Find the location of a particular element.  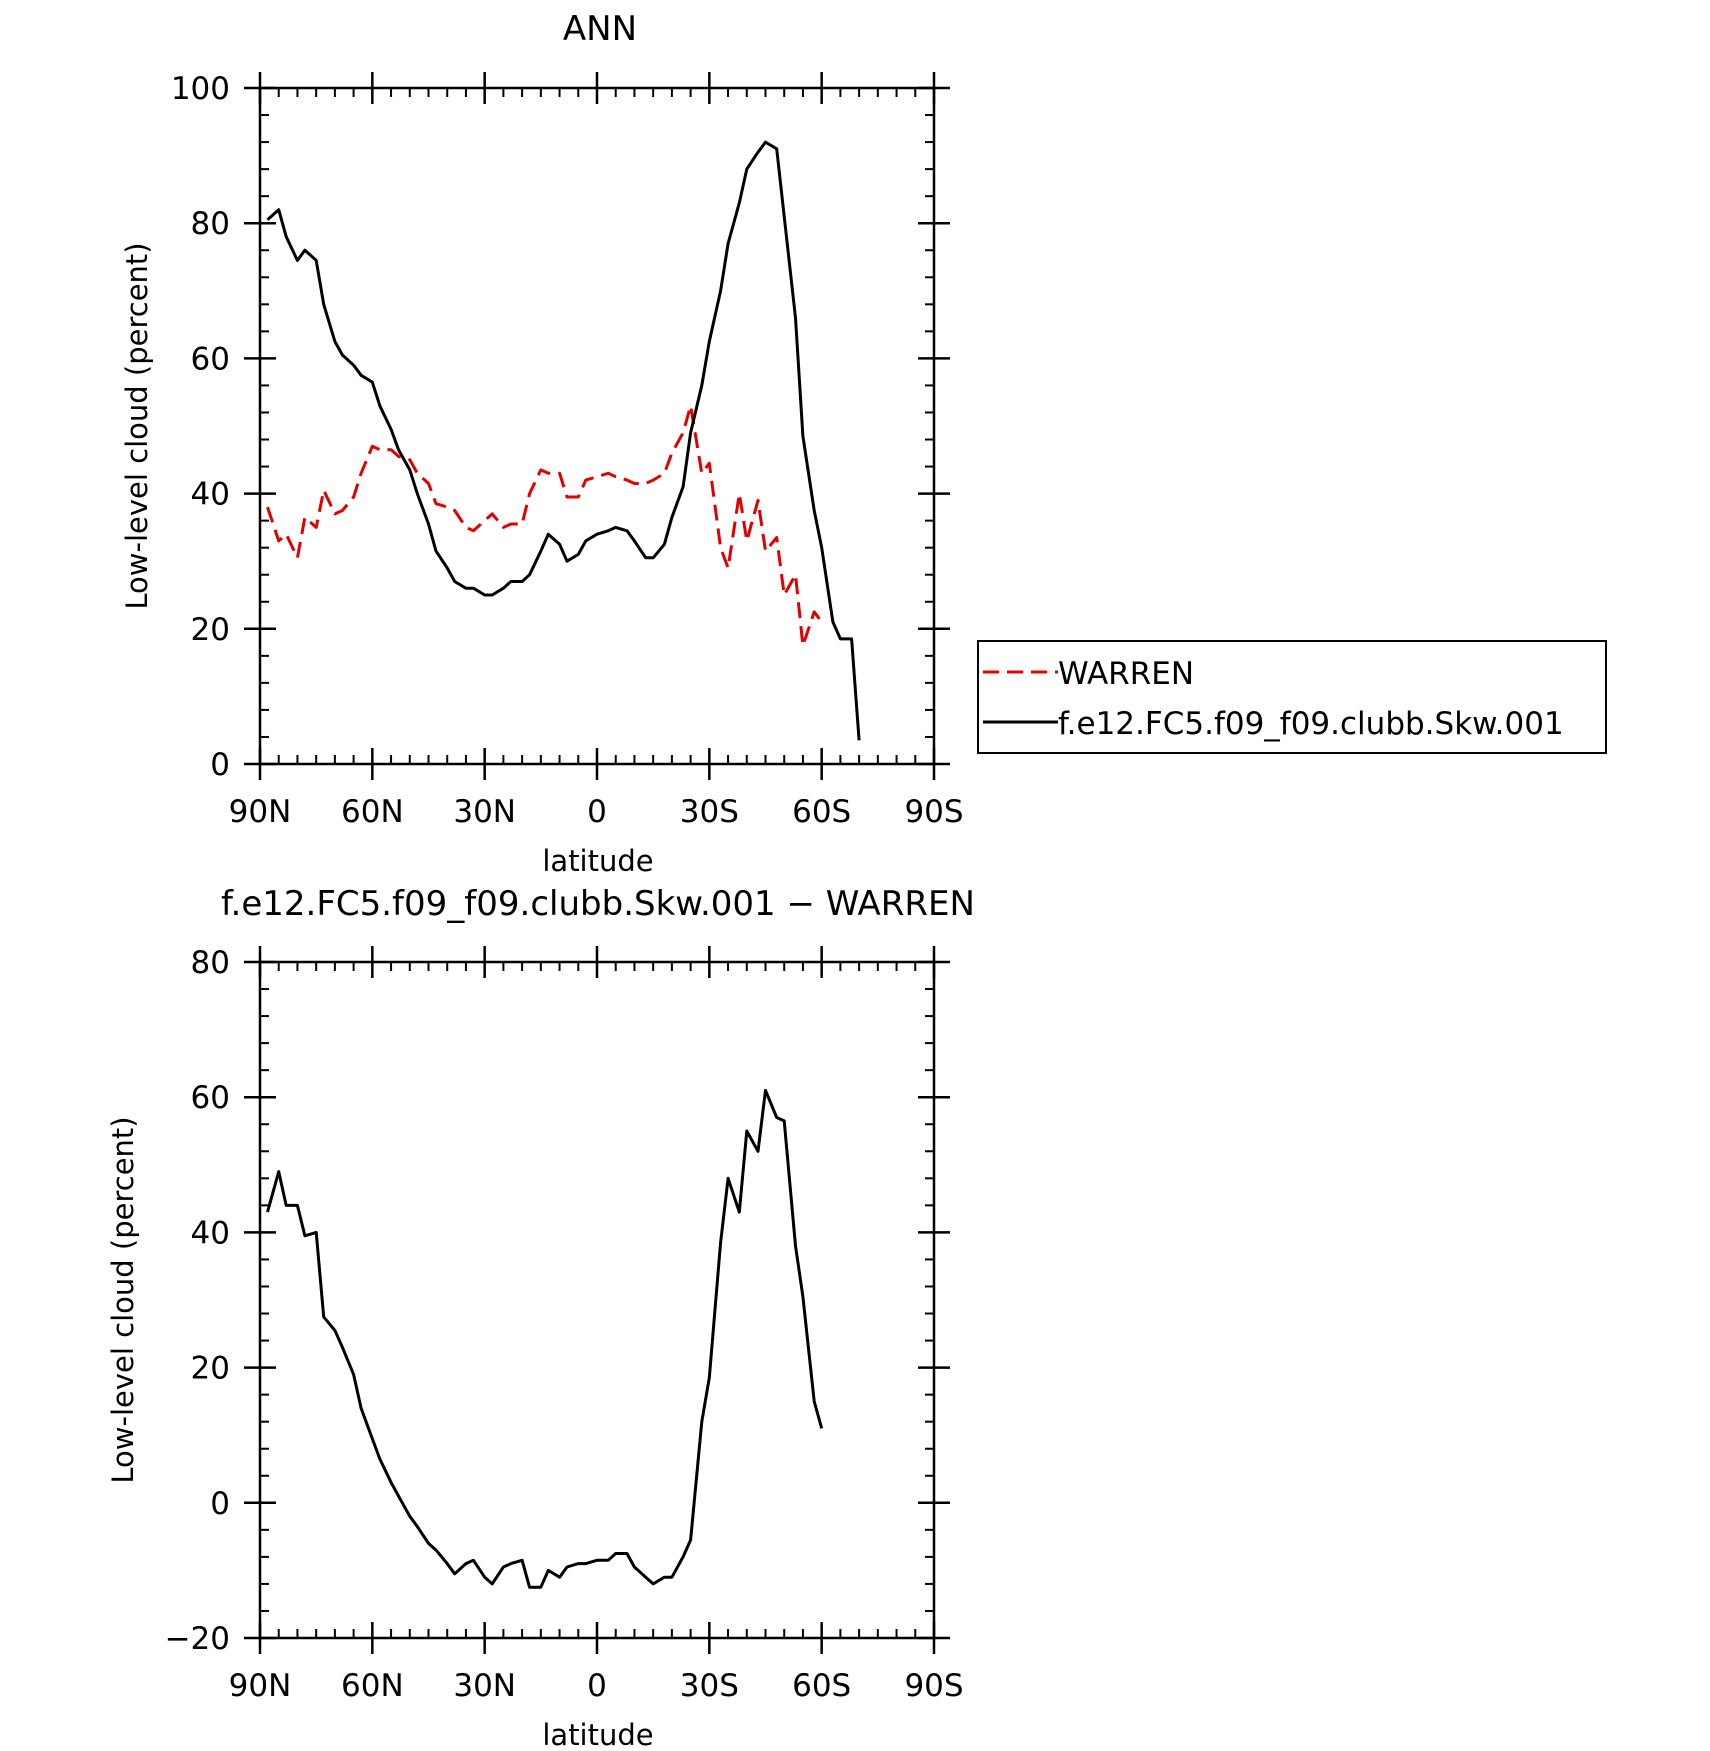

legend-label: WARREN is located at coordinates (1126, 674).